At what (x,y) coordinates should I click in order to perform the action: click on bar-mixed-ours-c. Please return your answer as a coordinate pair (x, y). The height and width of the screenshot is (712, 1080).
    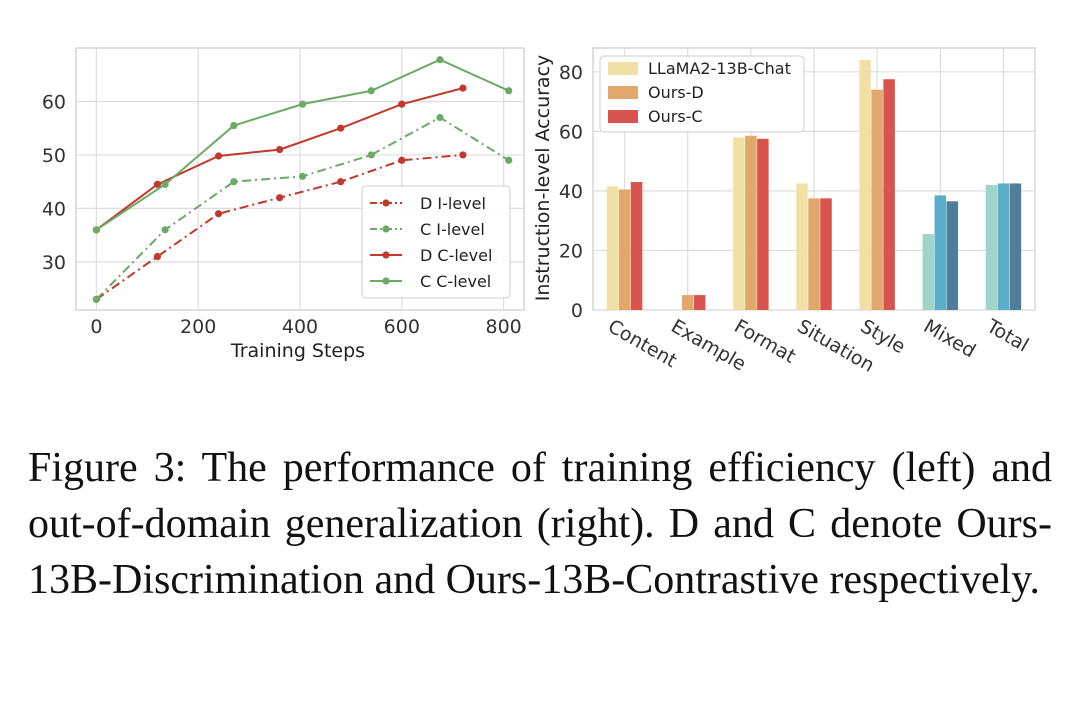
    Looking at the image, I should click on (952, 255).